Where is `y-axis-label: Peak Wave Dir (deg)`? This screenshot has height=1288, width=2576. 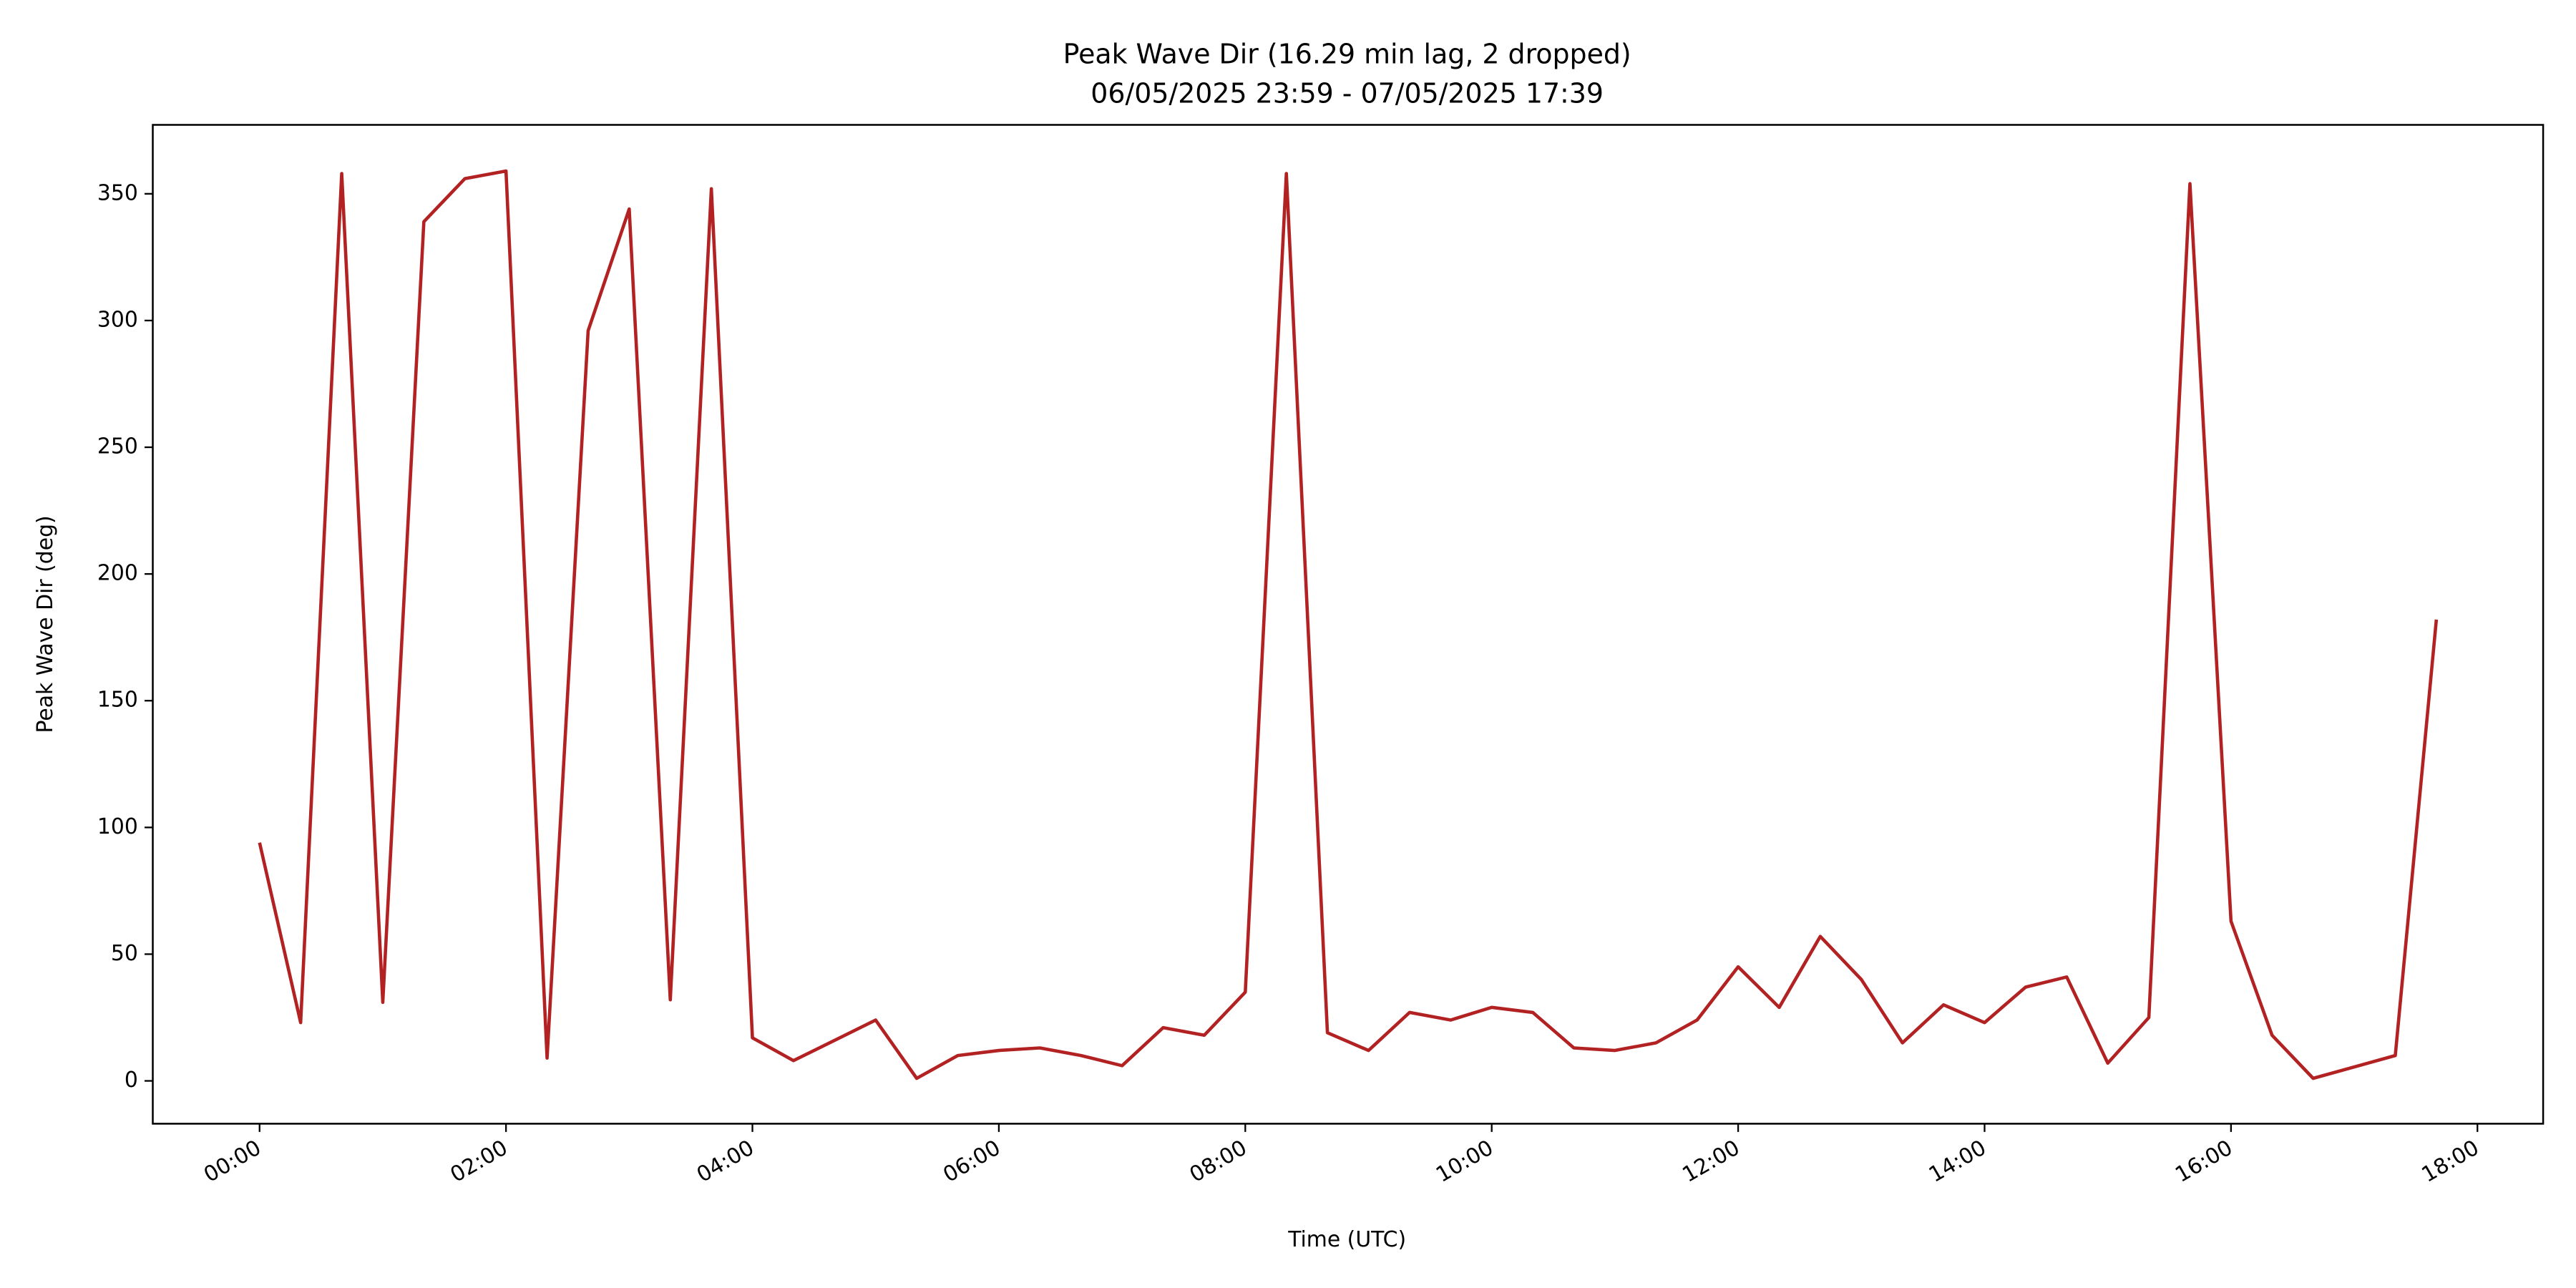
y-axis-label: Peak Wave Dir (deg) is located at coordinates (45, 624).